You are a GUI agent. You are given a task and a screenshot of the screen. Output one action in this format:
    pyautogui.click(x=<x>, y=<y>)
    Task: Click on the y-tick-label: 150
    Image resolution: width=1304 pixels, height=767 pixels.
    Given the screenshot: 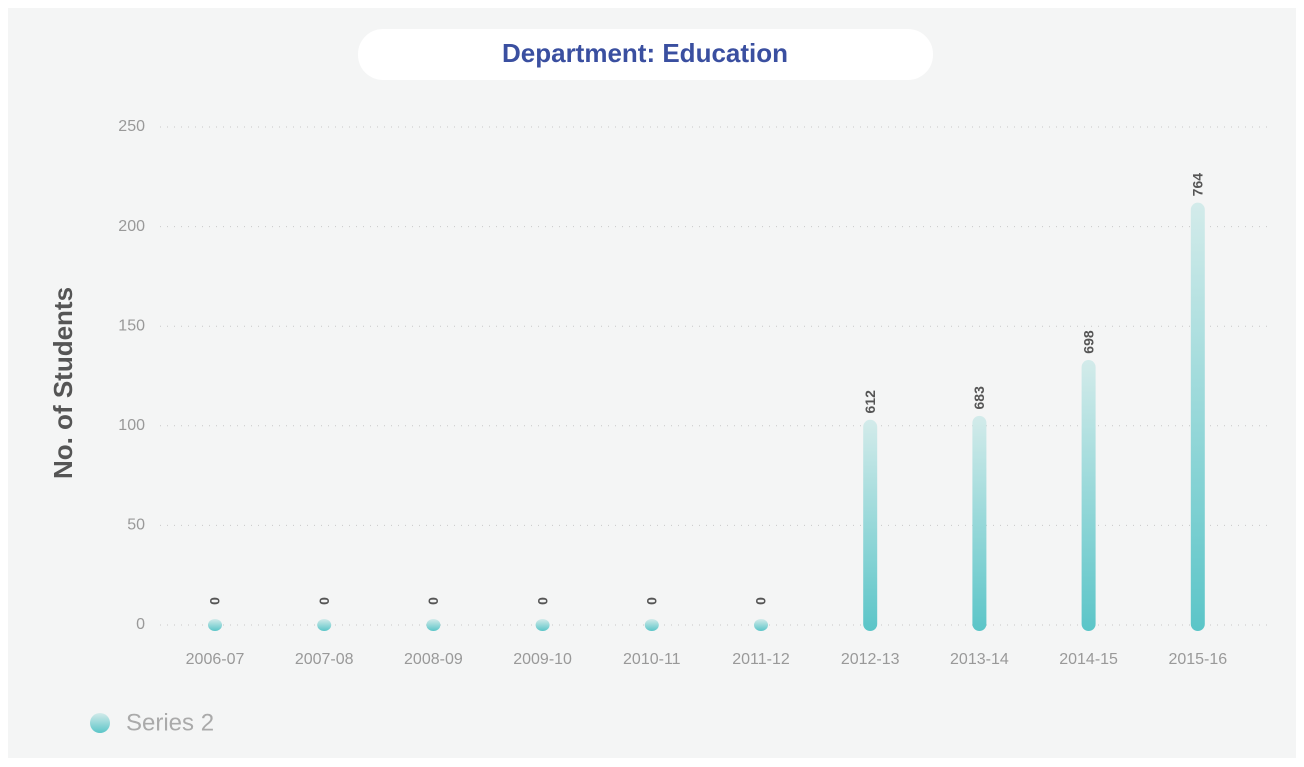 What is the action you would take?
    pyautogui.click(x=131, y=325)
    